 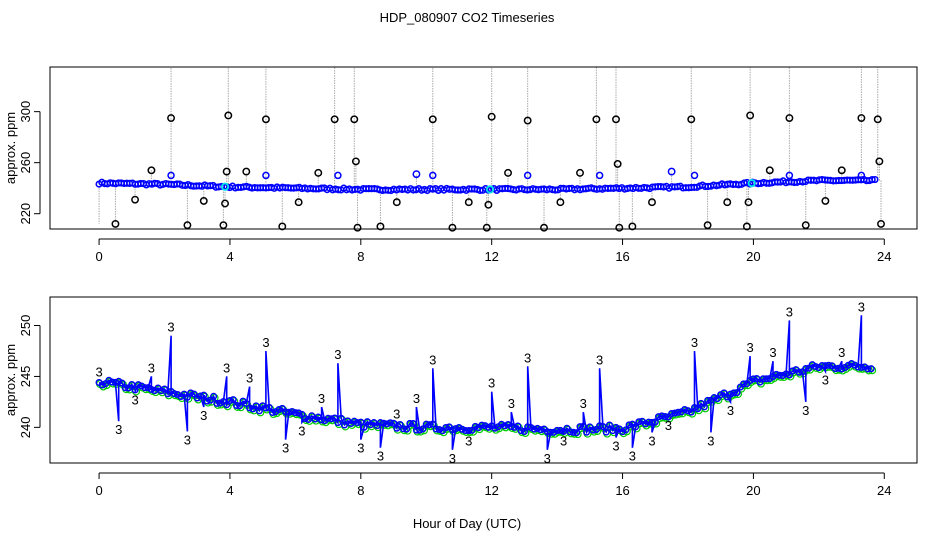 I want to click on bottom-x-axis: 0 4 8 12 16 20 24, so click(x=493, y=485).